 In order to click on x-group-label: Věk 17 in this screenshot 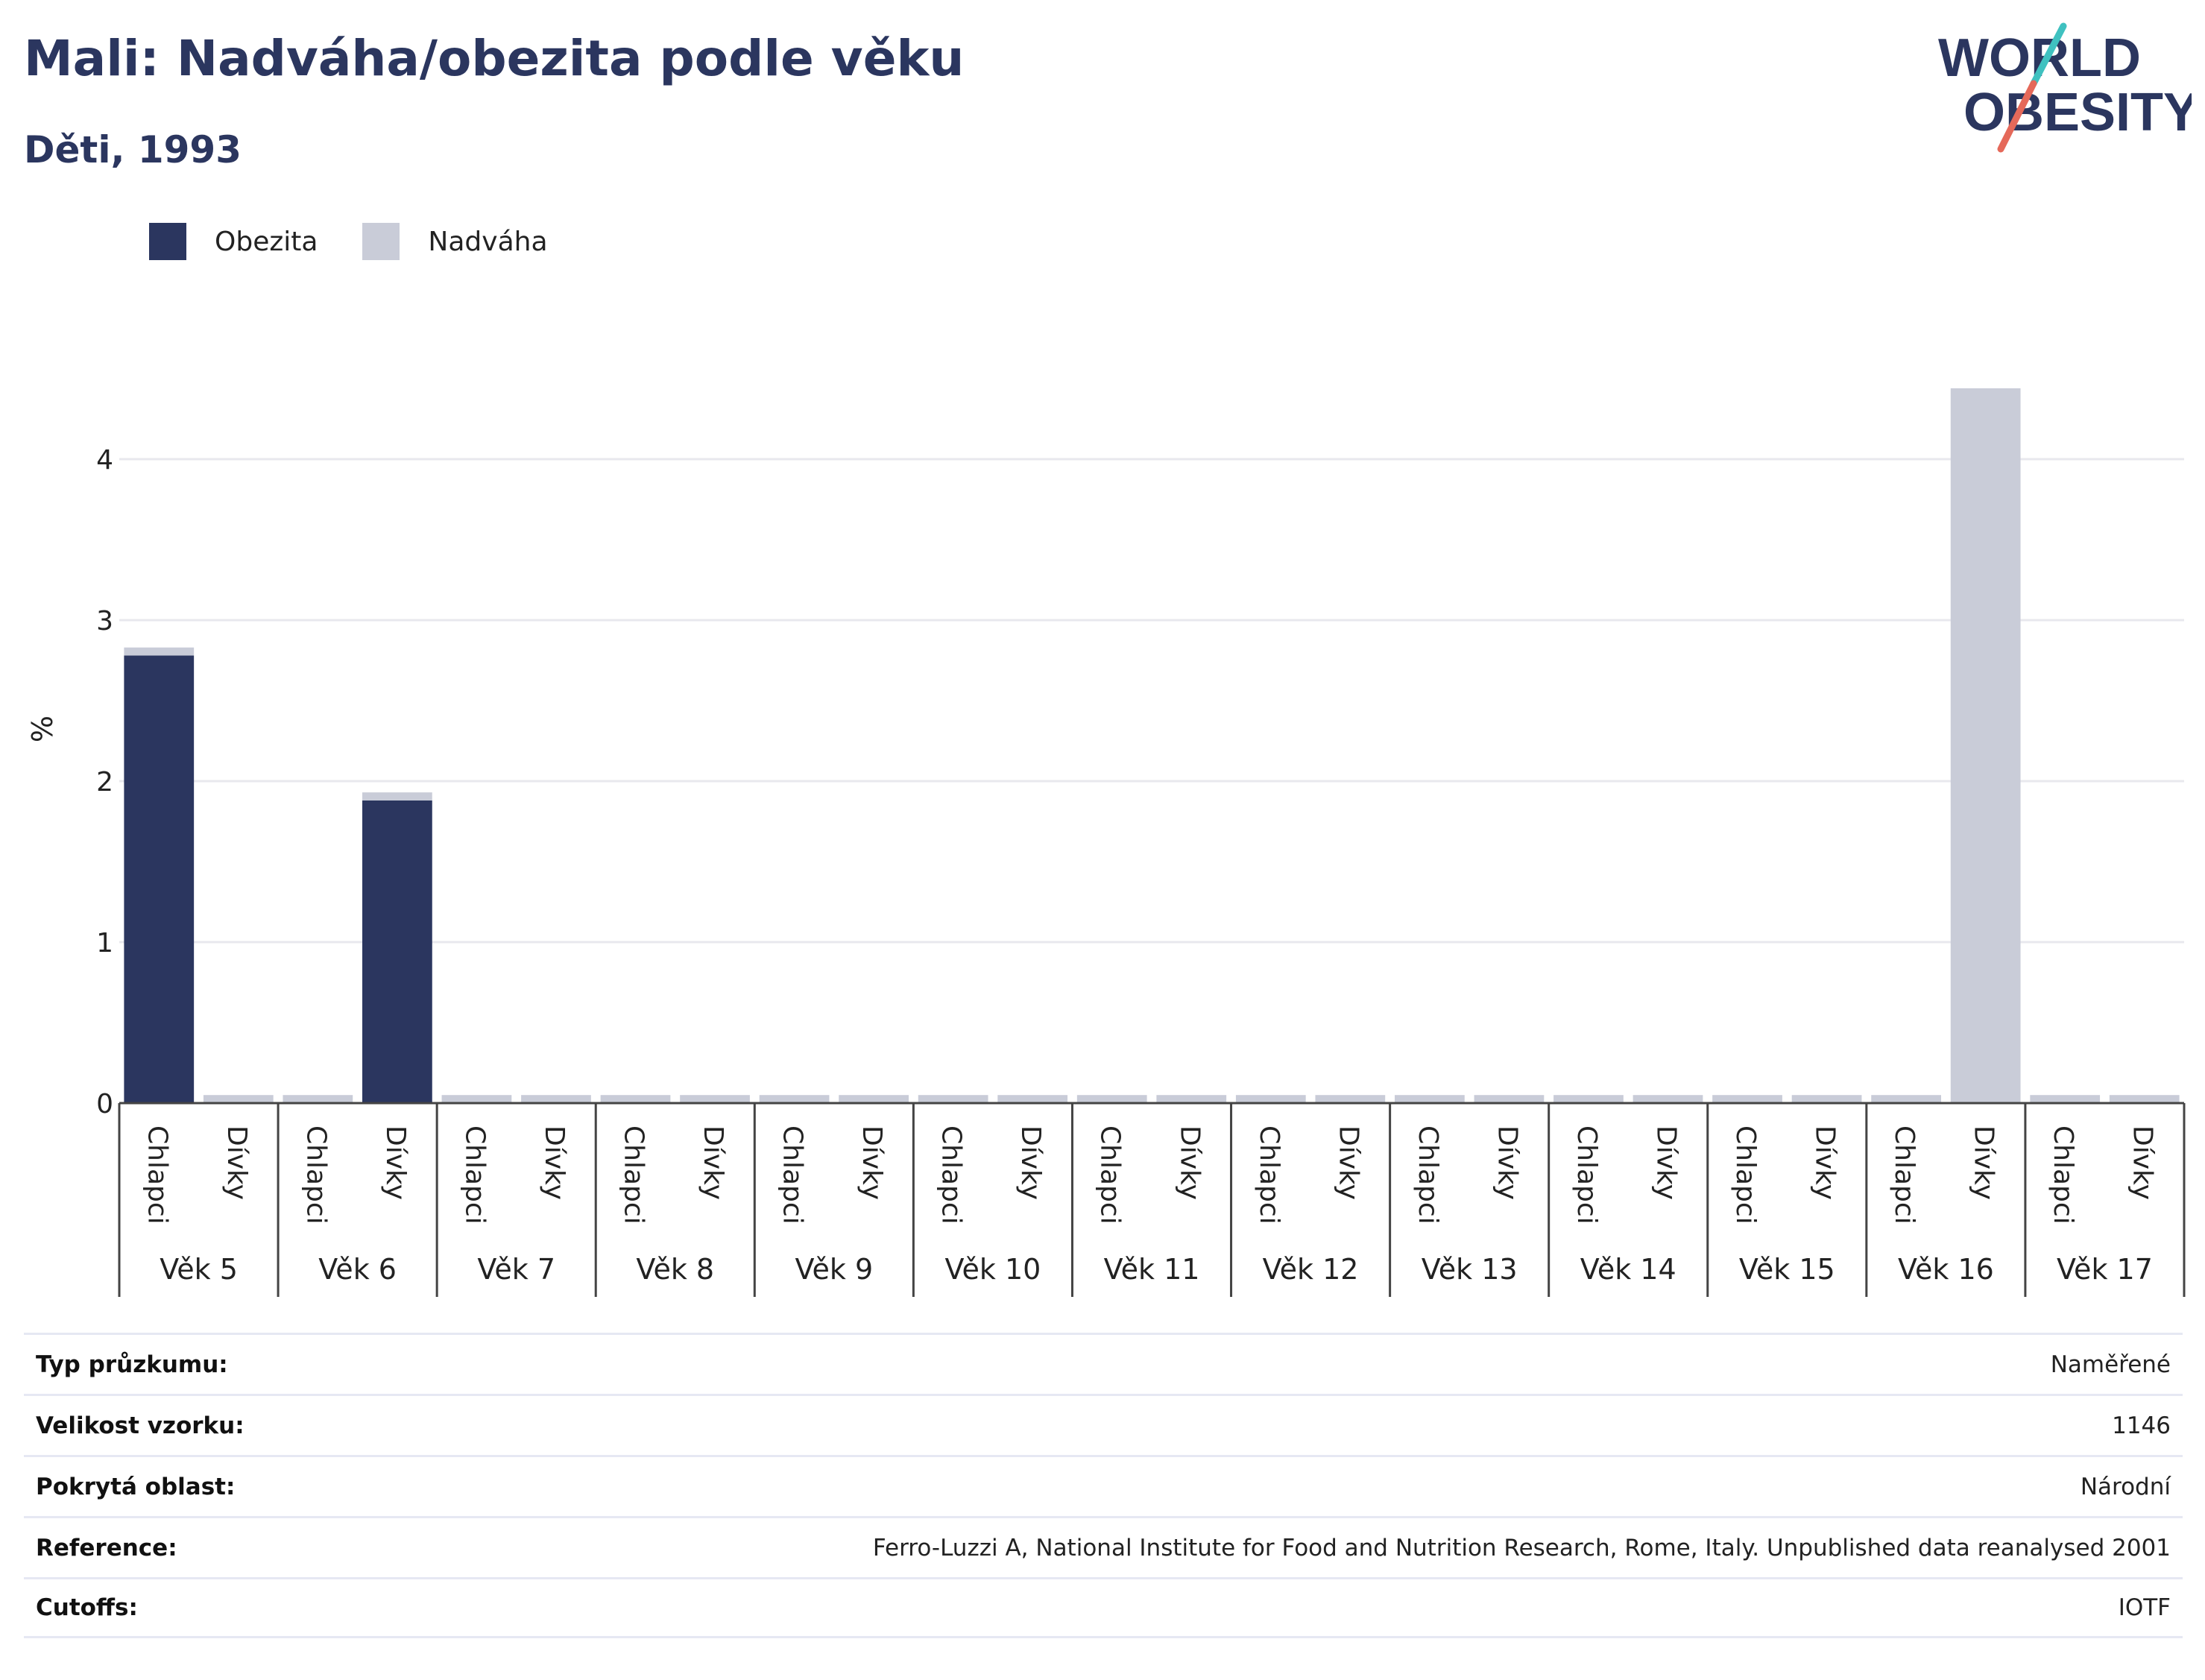, I will do `click(2105, 1269)`.